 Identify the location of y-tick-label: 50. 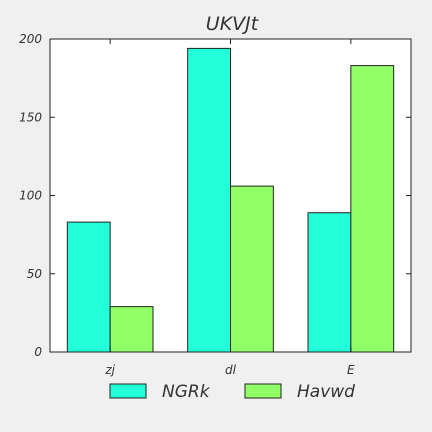
(35, 274).